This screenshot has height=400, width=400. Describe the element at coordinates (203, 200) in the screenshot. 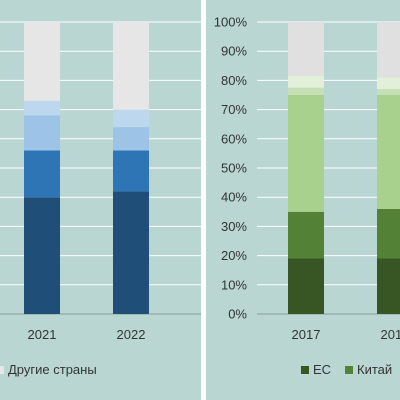

I see `panel-divider` at that location.